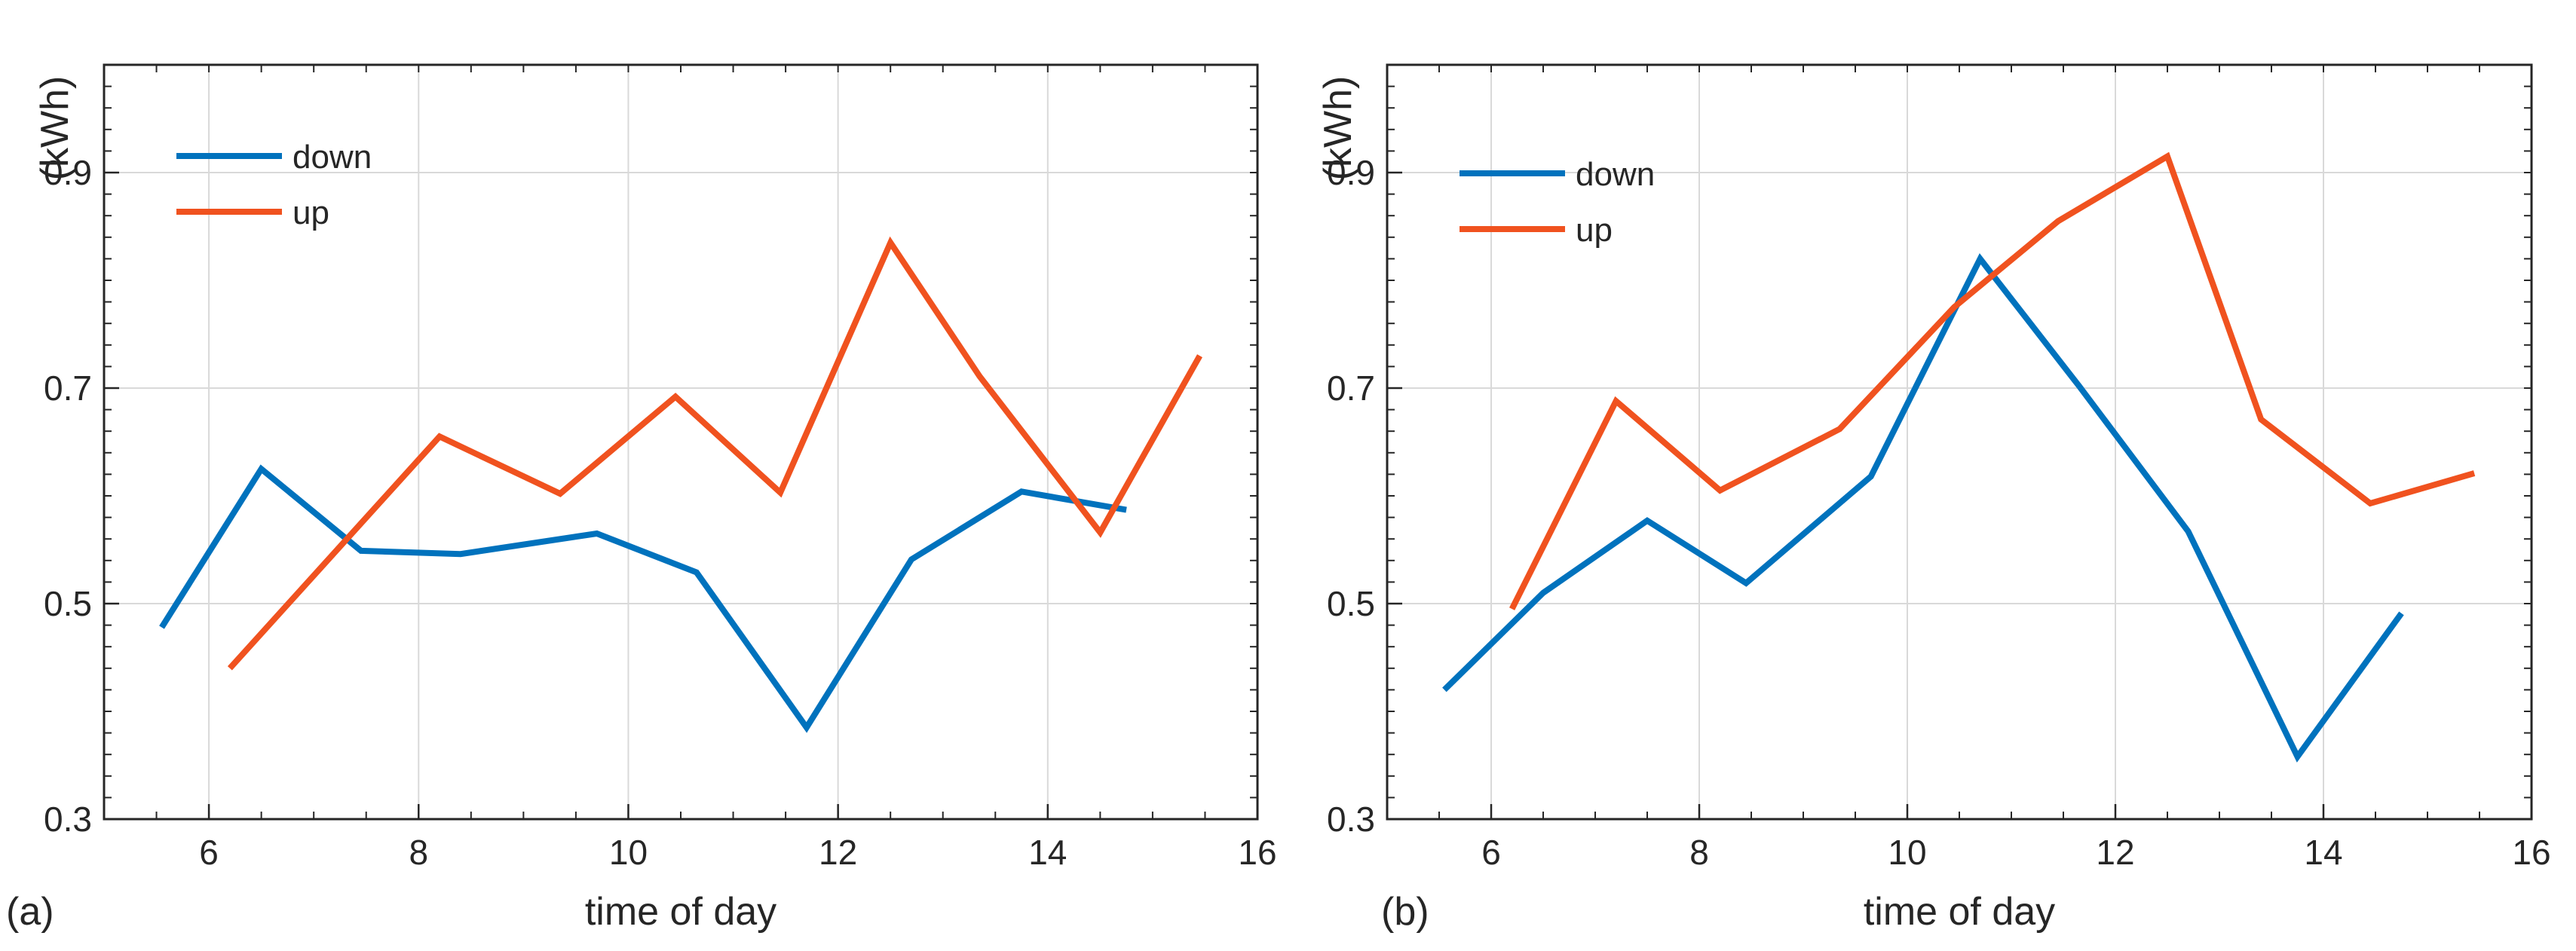  What do you see at coordinates (30, 912) in the screenshot?
I see `panel-label: (a)` at bounding box center [30, 912].